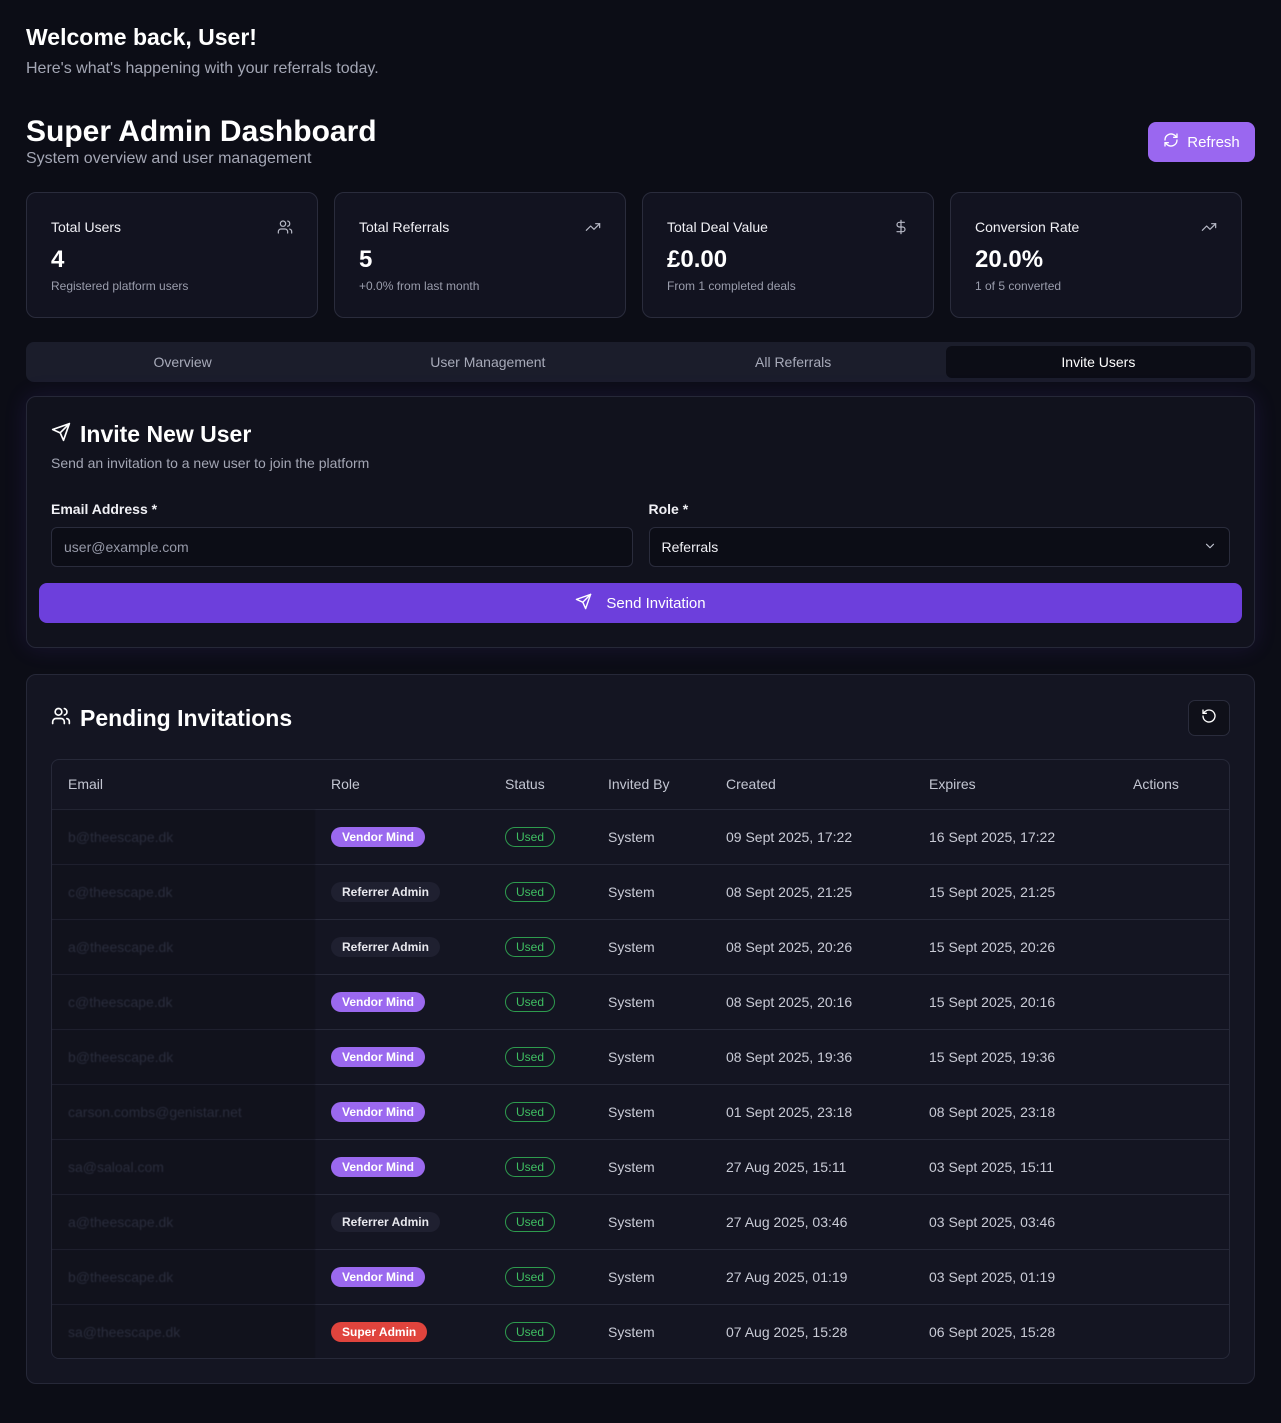 The image size is (1281, 1423). Describe the element at coordinates (1009, 259) in the screenshot. I see `stat-value: 20.0%` at that location.